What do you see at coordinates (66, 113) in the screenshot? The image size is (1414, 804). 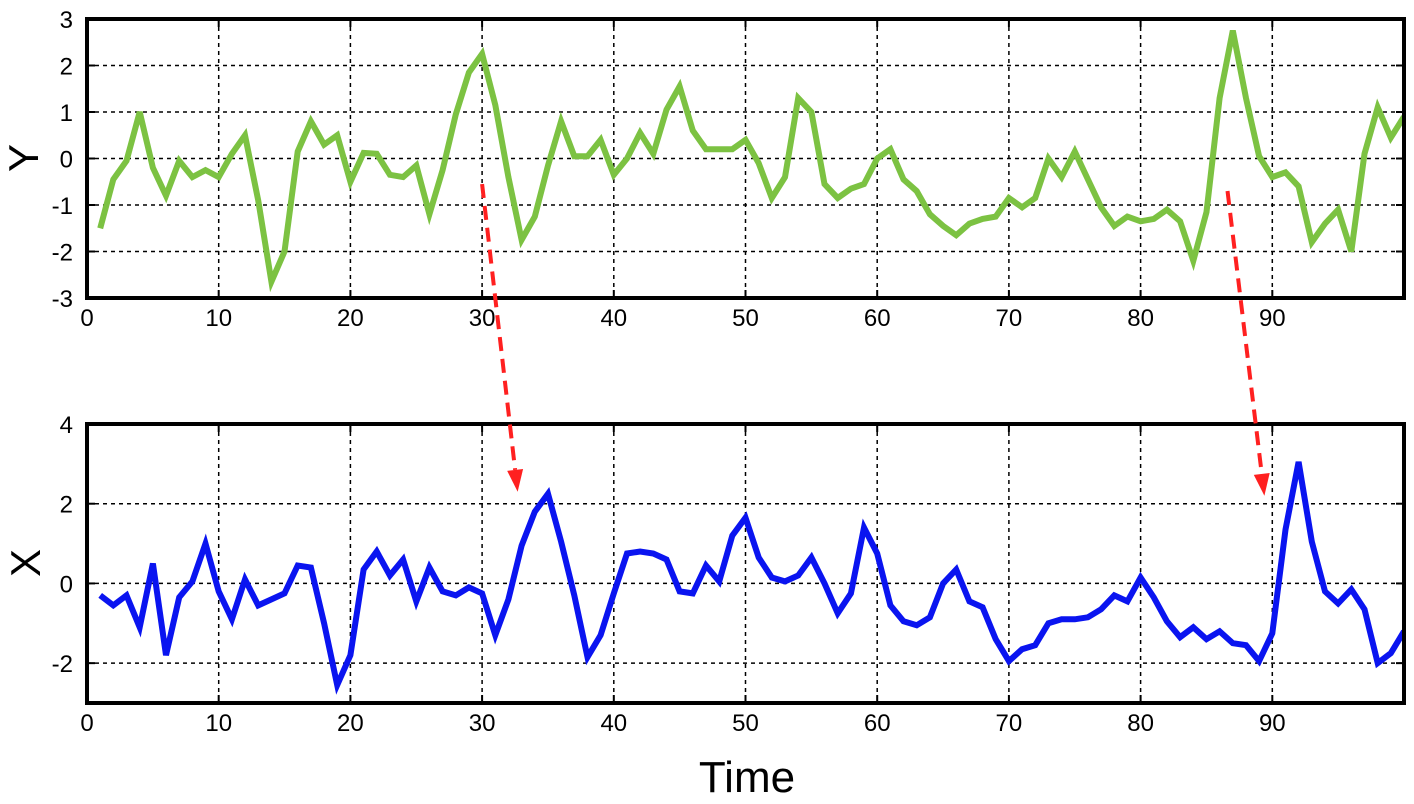 I see `y-panel-ytick-label: 1` at bounding box center [66, 113].